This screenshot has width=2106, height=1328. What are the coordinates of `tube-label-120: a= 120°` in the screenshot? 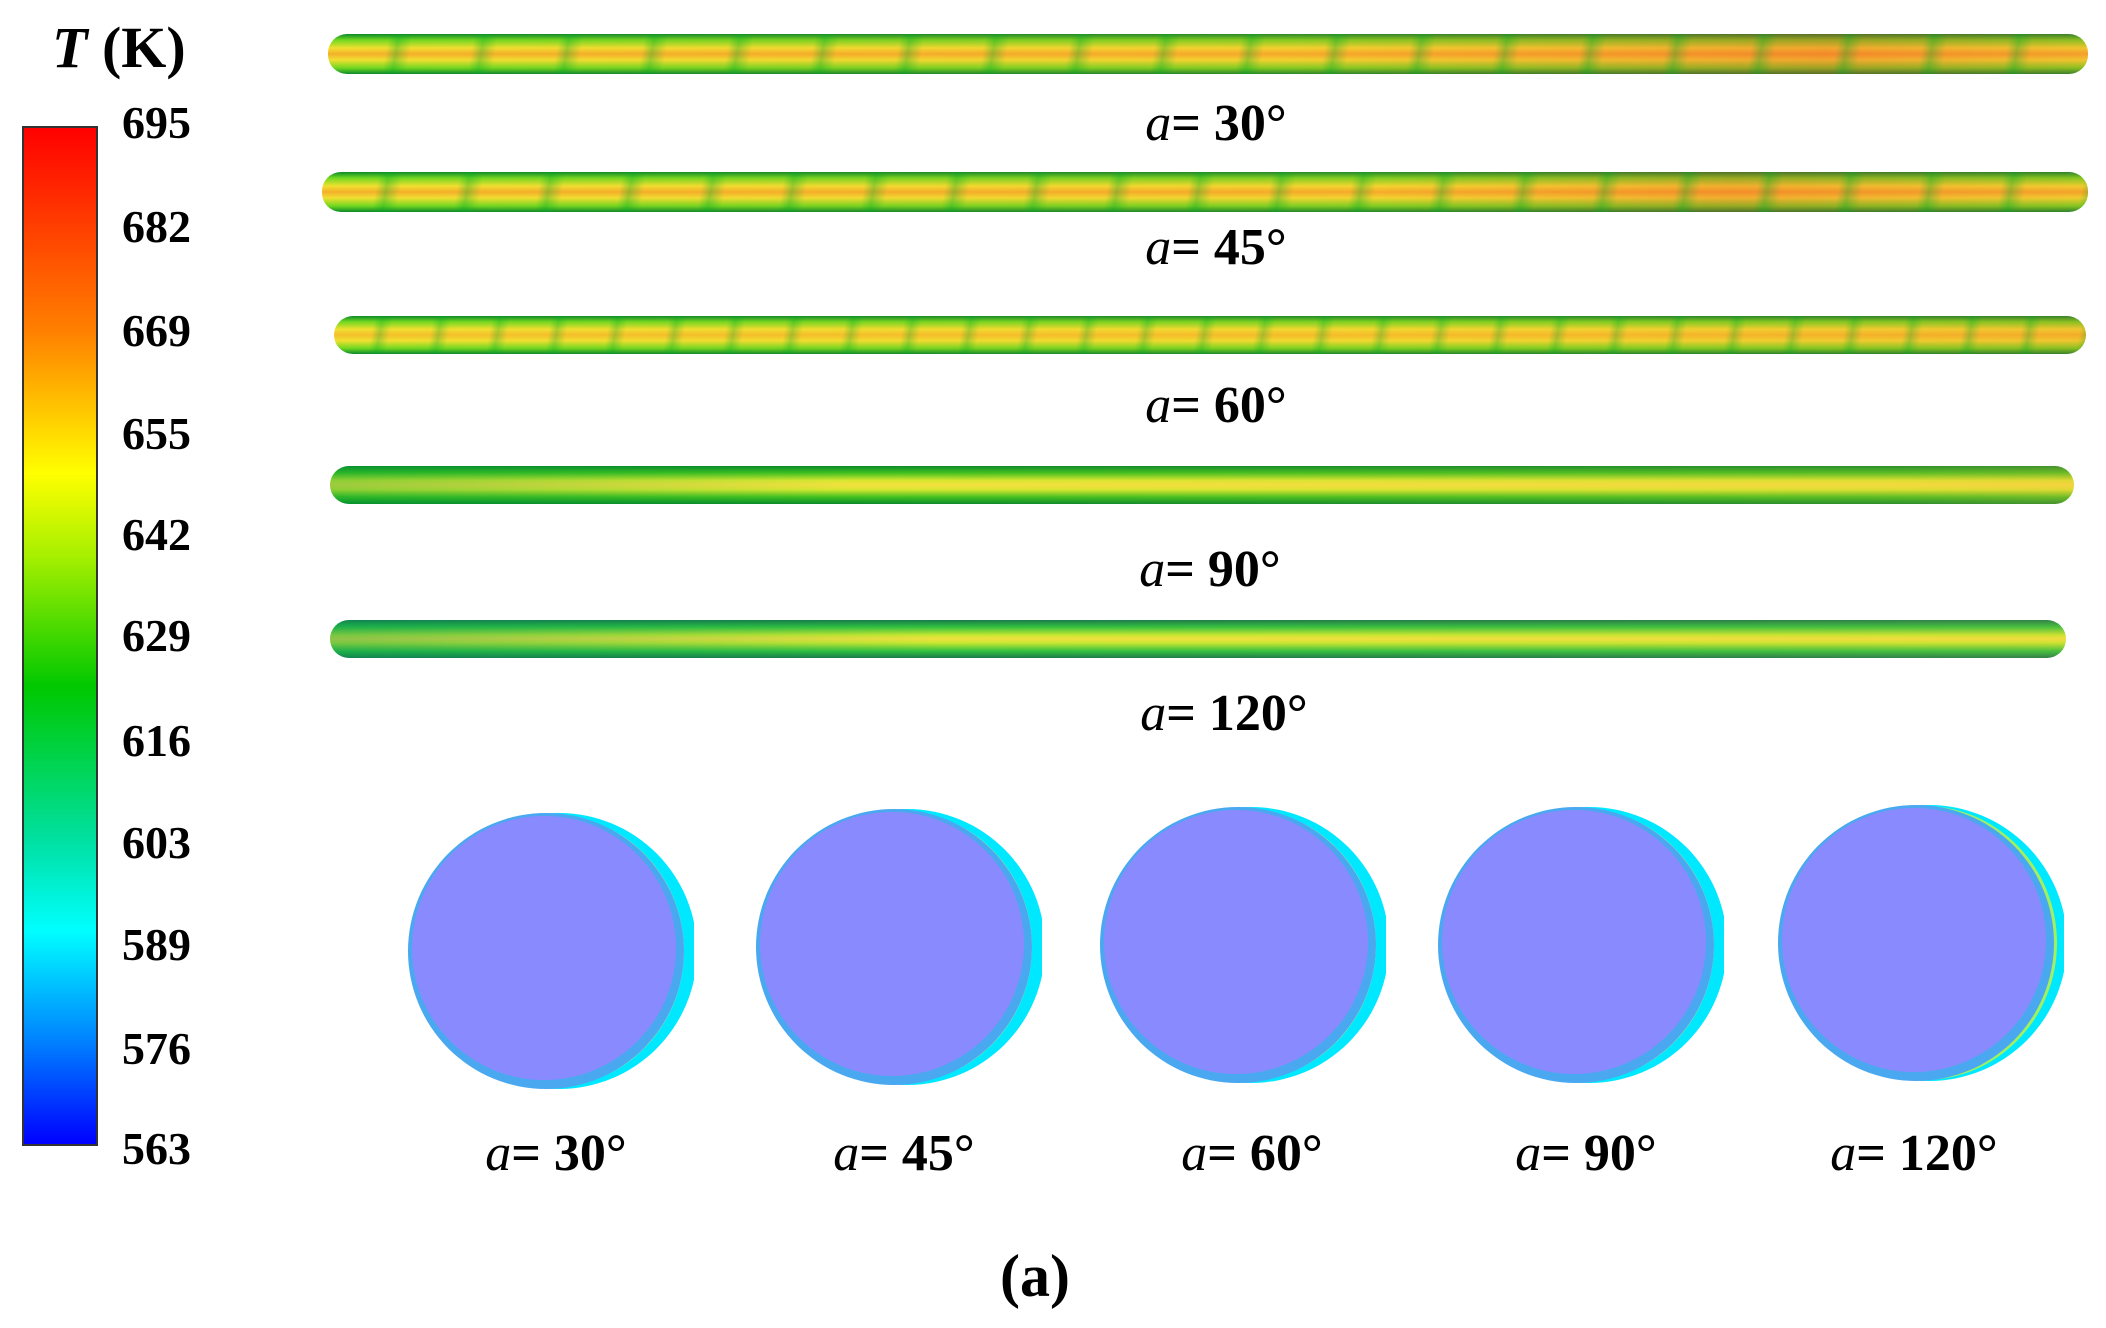 It's located at (1223, 713).